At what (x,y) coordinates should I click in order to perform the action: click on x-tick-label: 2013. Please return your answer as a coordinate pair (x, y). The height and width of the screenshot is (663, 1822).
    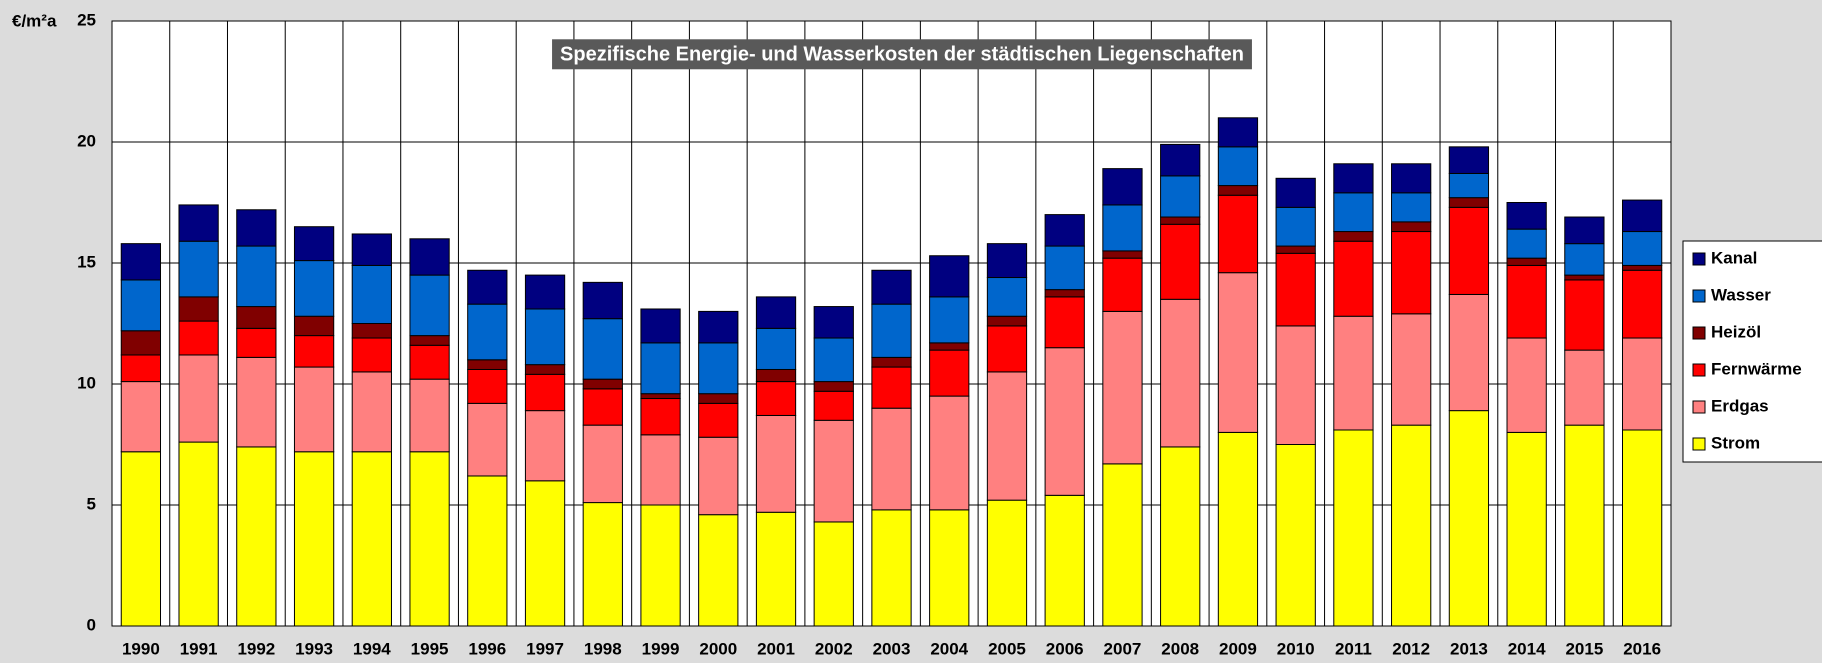
    Looking at the image, I should click on (1469, 648).